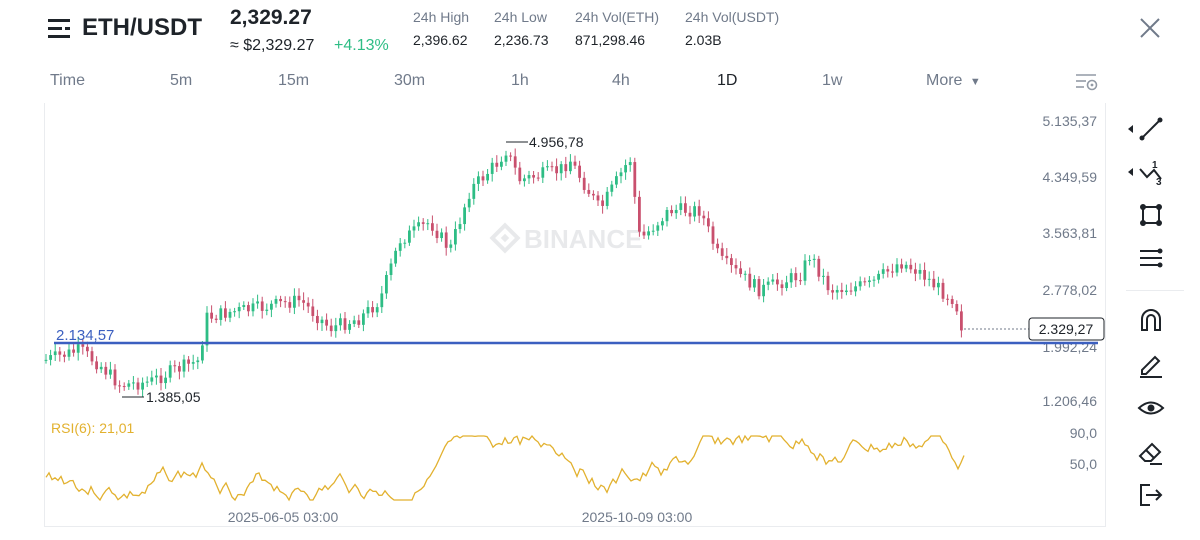 The height and width of the screenshot is (540, 1200). What do you see at coordinates (565, 238) in the screenshot?
I see `binance-watermark: BINANCE` at bounding box center [565, 238].